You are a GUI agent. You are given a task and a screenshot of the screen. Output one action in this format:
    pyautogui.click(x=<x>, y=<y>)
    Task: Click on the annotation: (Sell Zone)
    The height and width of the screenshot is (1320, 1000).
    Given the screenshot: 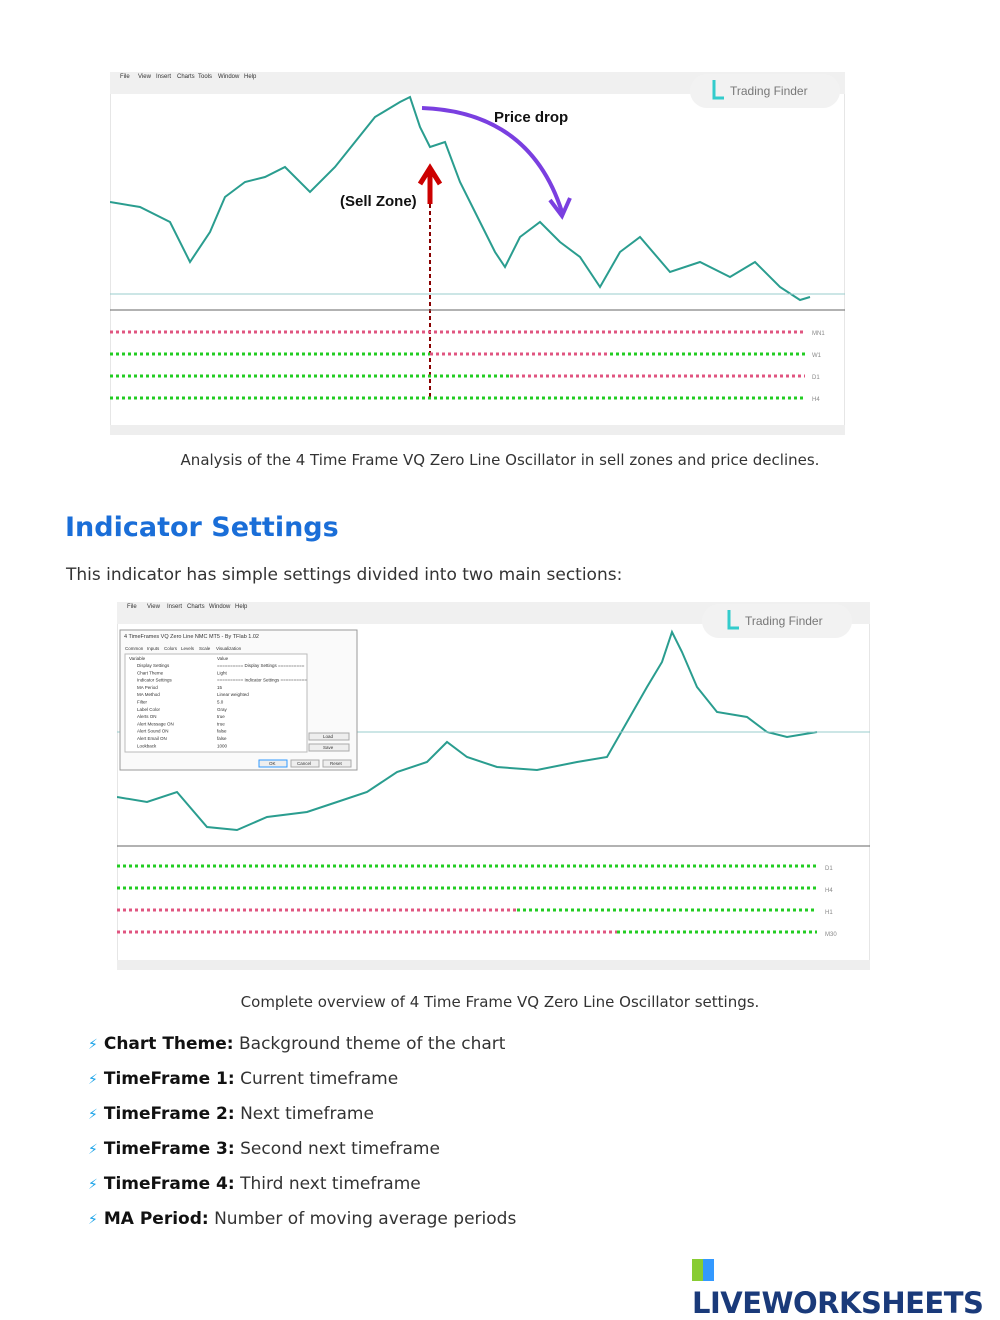 What is the action you would take?
    pyautogui.click(x=378, y=201)
    